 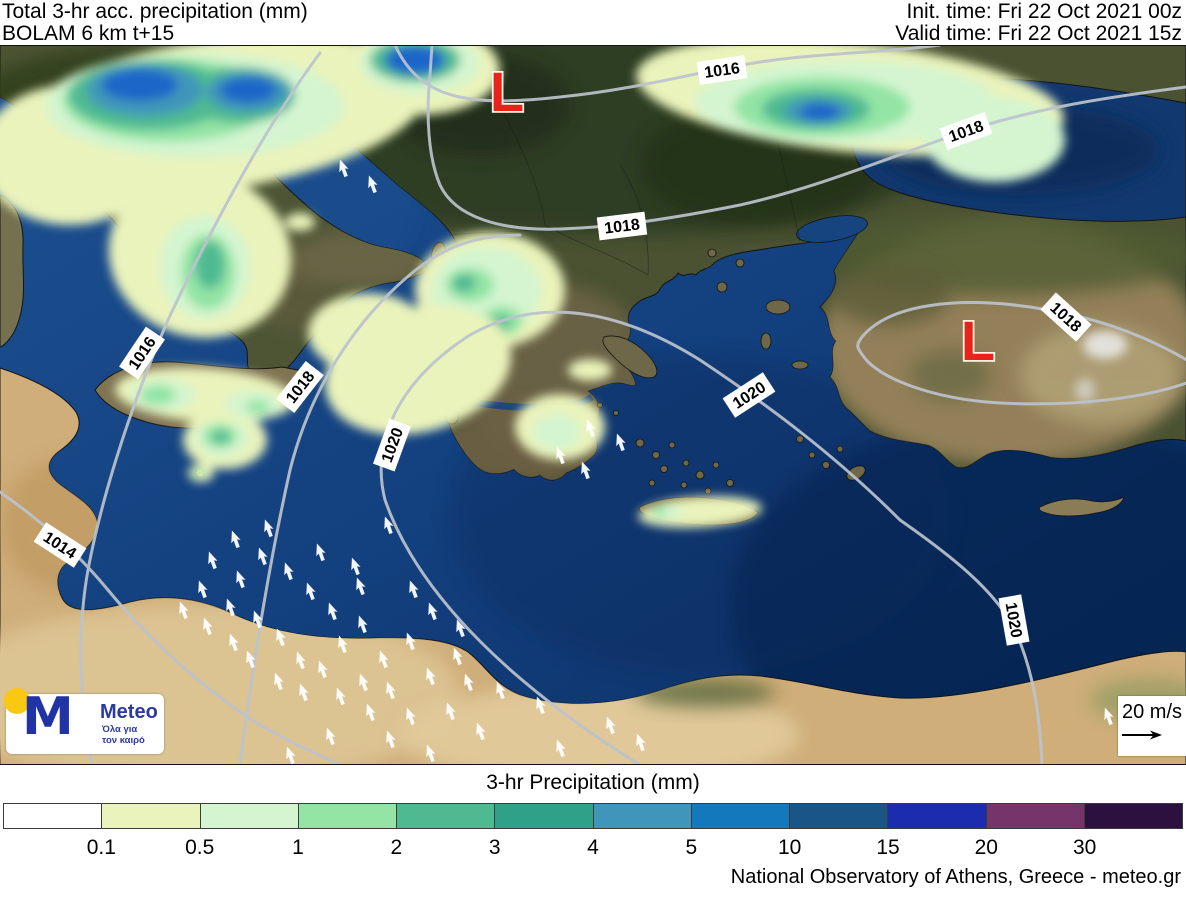 What do you see at coordinates (396, 847) in the screenshot?
I see `colorbar-tick: 2` at bounding box center [396, 847].